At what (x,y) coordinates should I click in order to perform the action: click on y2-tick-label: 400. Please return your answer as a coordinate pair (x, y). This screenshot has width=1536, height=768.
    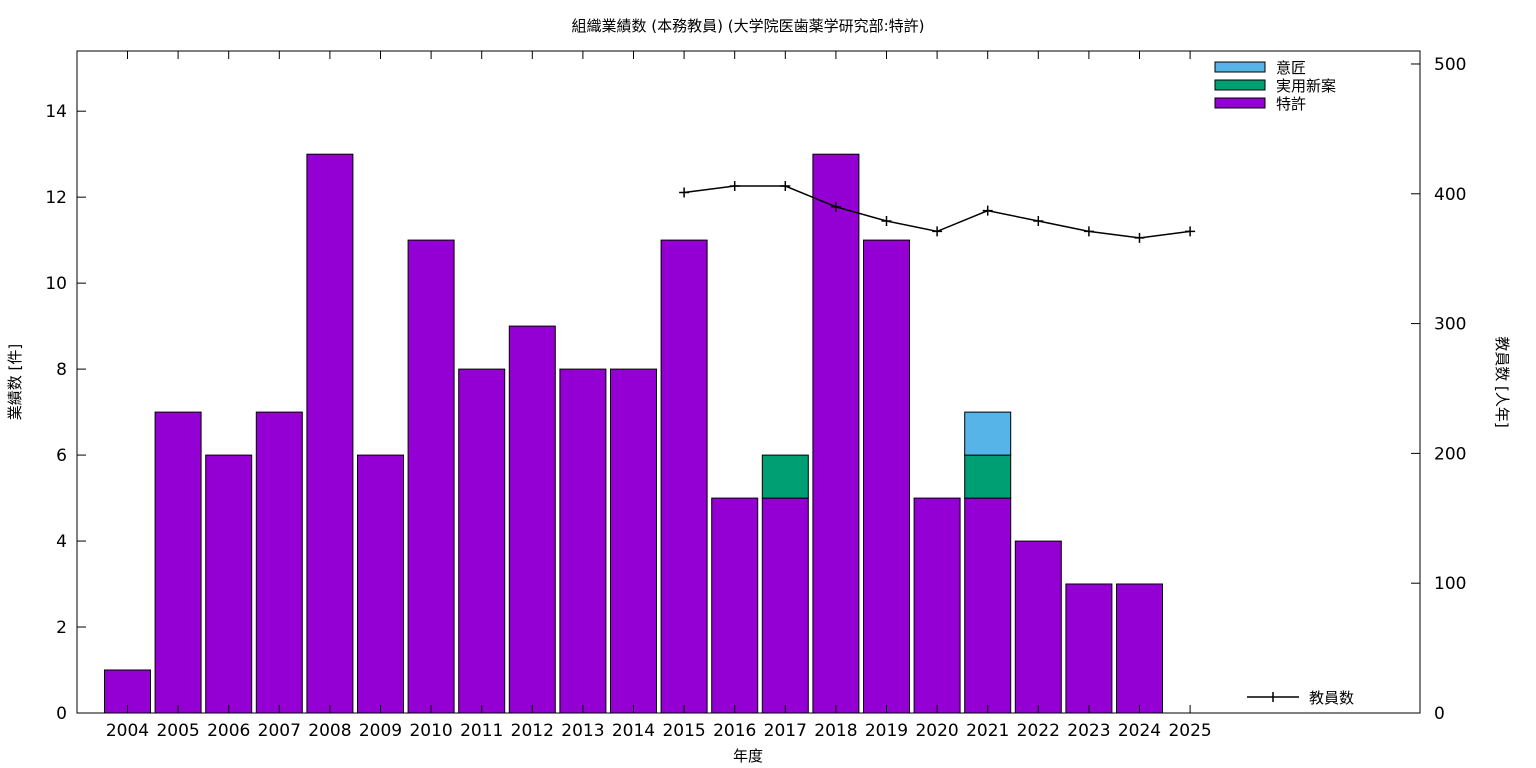
    Looking at the image, I should click on (1450, 195).